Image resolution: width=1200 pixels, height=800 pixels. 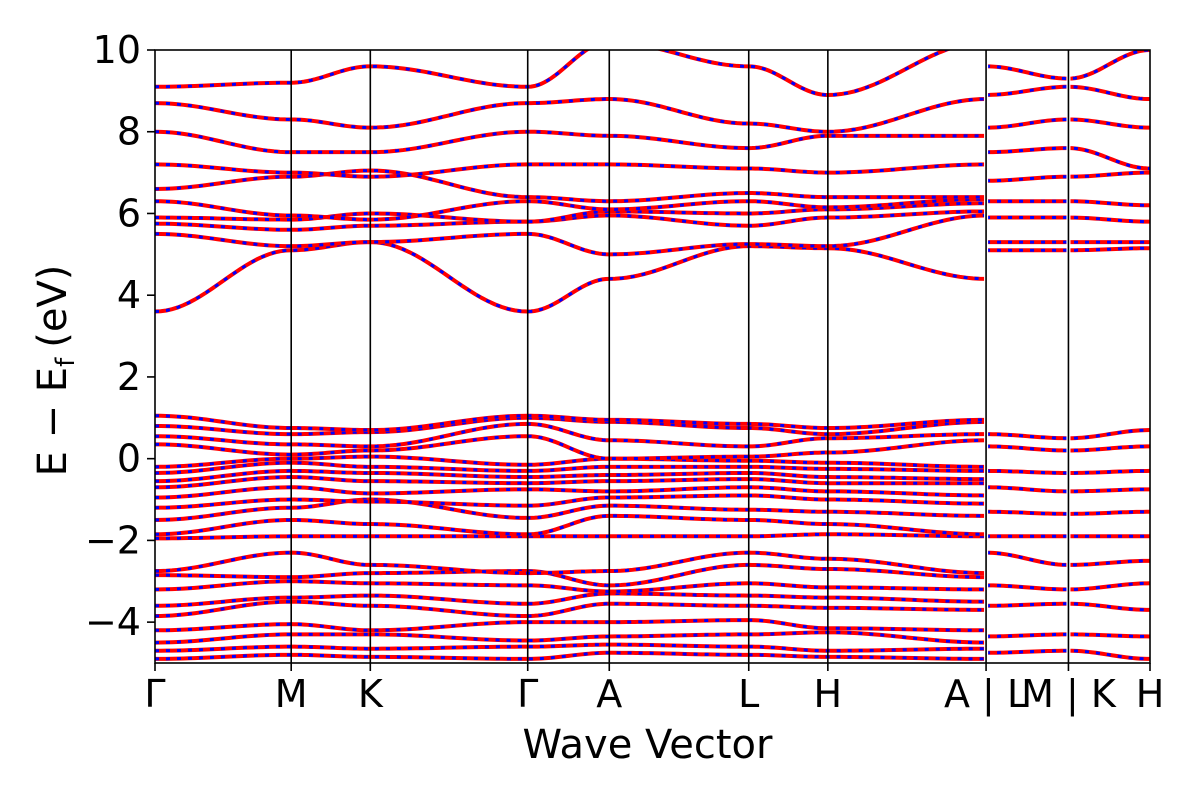 I want to click on y-tick-label: 2, so click(x=129, y=377).